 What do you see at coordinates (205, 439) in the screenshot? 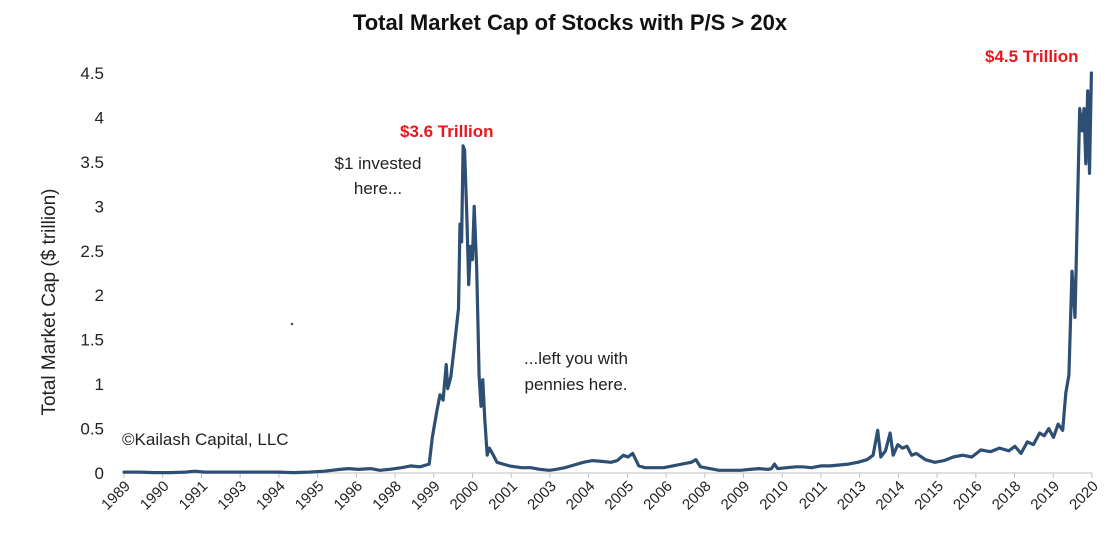
I see `copyright-text: ©Kailash Capital, LLC` at bounding box center [205, 439].